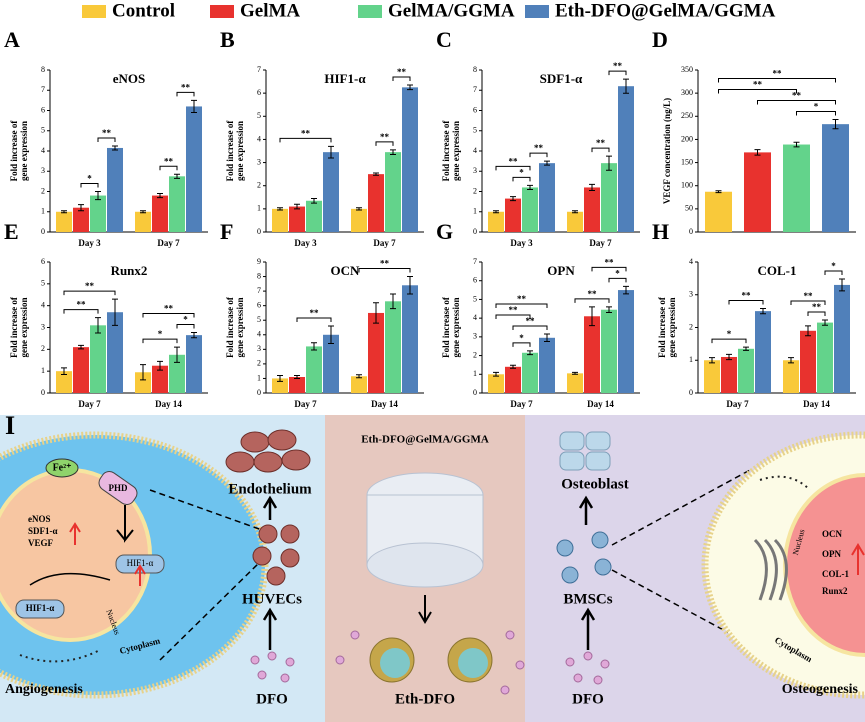 The width and height of the screenshot is (865, 722). I want to click on caption: Osteogenesis, so click(820, 689).